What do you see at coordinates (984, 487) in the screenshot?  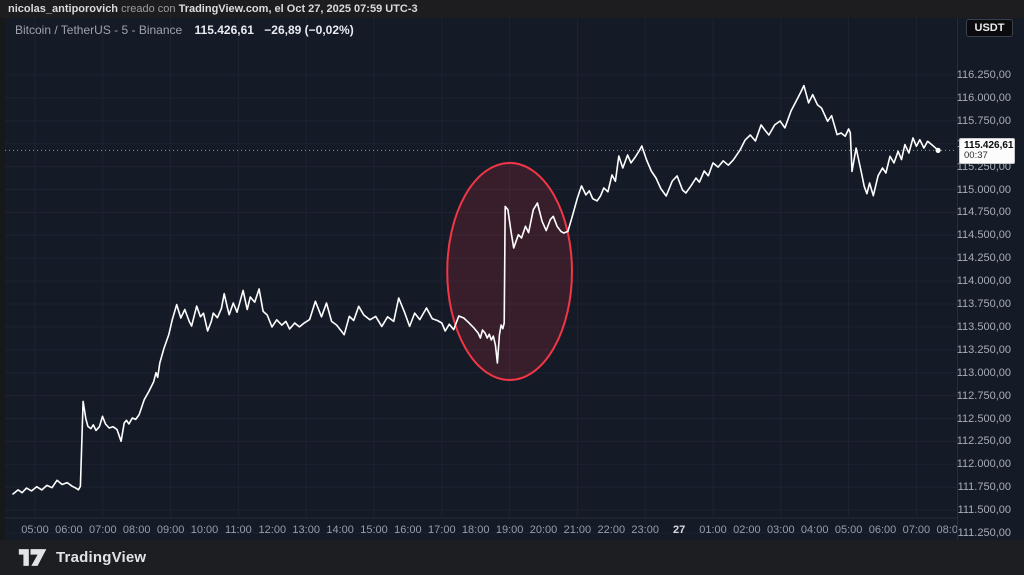 I see `price-axis-label: 111.750,00` at bounding box center [984, 487].